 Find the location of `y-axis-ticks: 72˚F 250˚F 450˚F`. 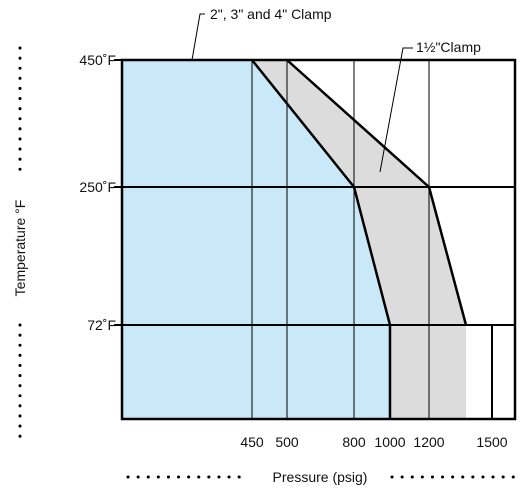

y-axis-ticks: 72˚F 250˚F 450˚F is located at coordinates (97, 192).